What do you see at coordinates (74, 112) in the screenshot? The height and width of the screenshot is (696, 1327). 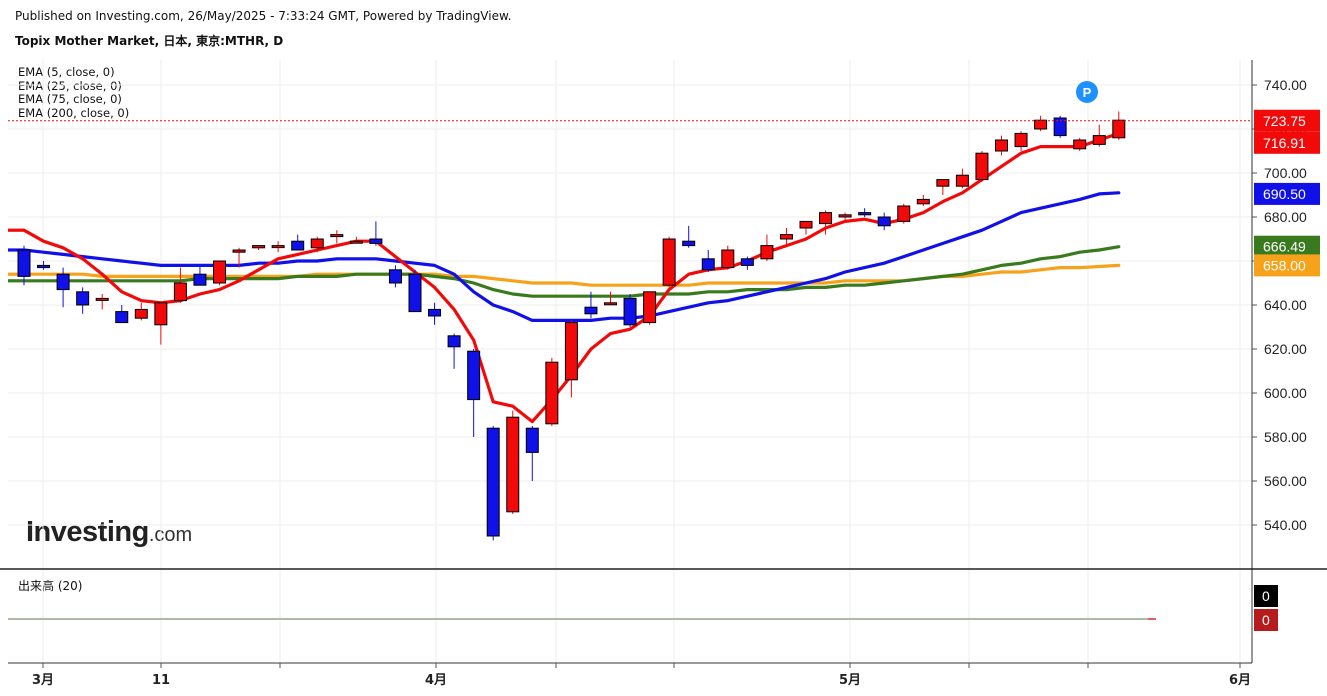 I see `legend-ema200: EMA (200, close, 0)` at bounding box center [74, 112].